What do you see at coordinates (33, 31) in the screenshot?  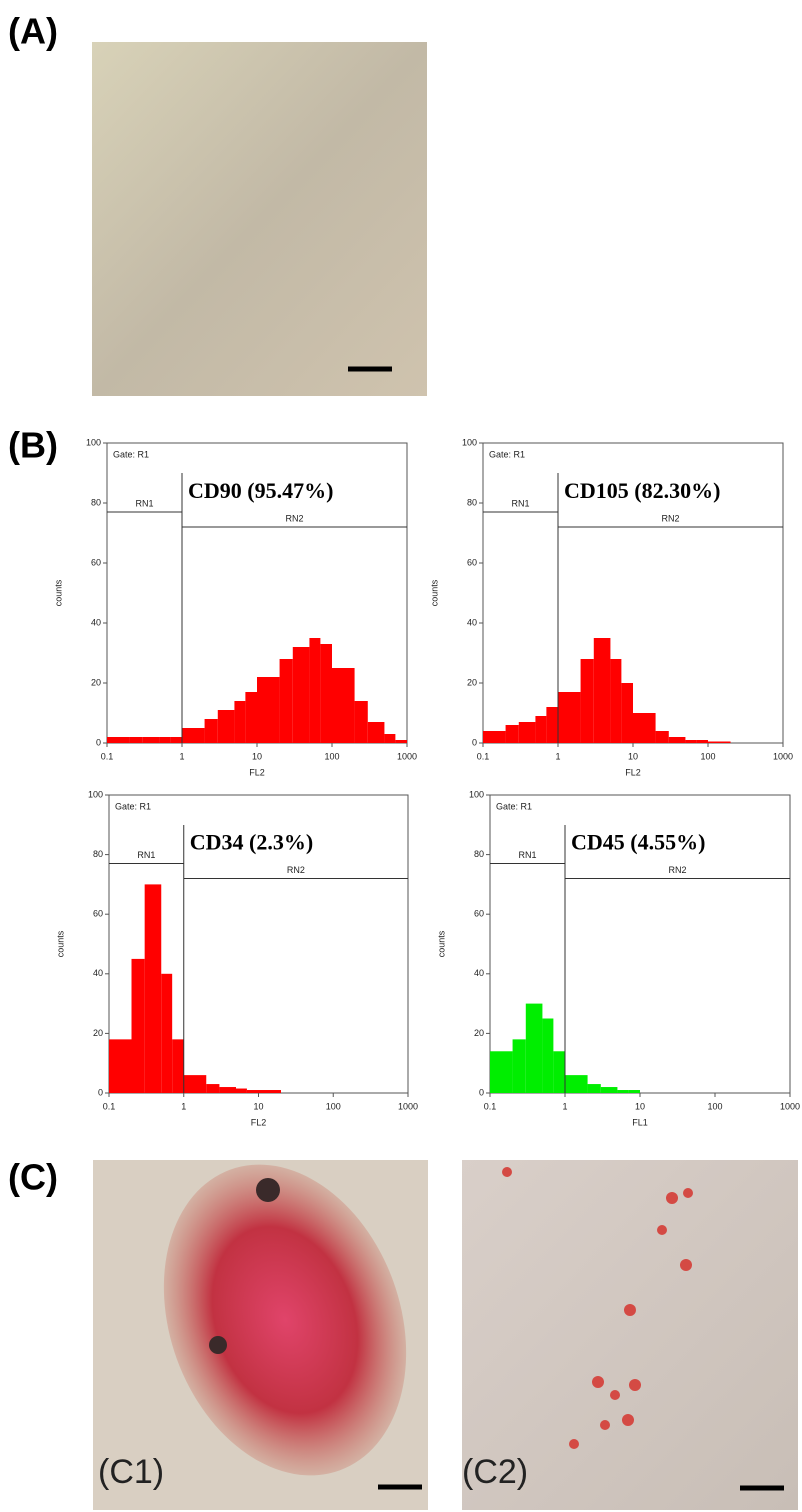 I see `panel-label: (A)` at bounding box center [33, 31].